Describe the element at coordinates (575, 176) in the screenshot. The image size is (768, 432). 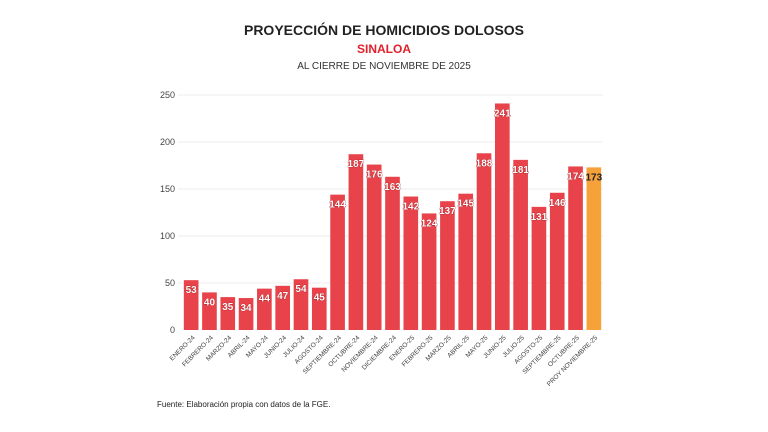
I see `data-label: 174` at that location.